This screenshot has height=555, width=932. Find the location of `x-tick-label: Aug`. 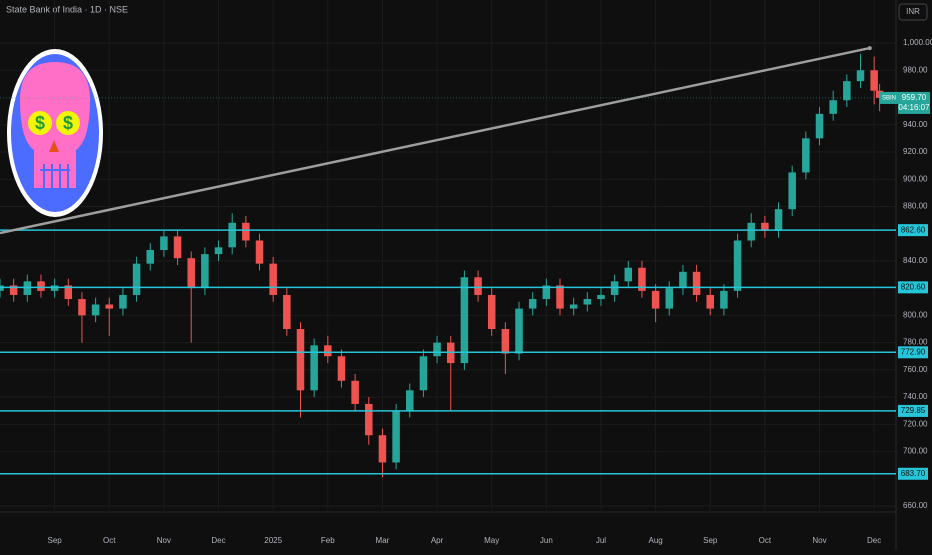

x-tick-label: Aug is located at coordinates (655, 540).